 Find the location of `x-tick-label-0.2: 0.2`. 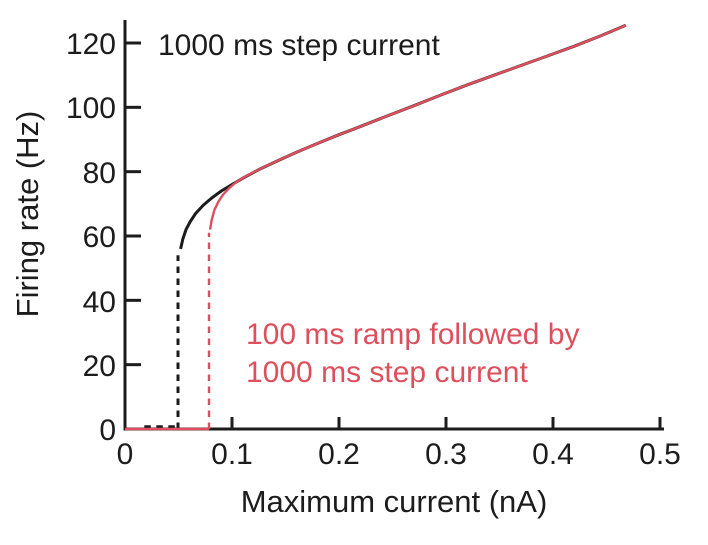

x-tick-label-0.2: 0.2 is located at coordinates (339, 454).